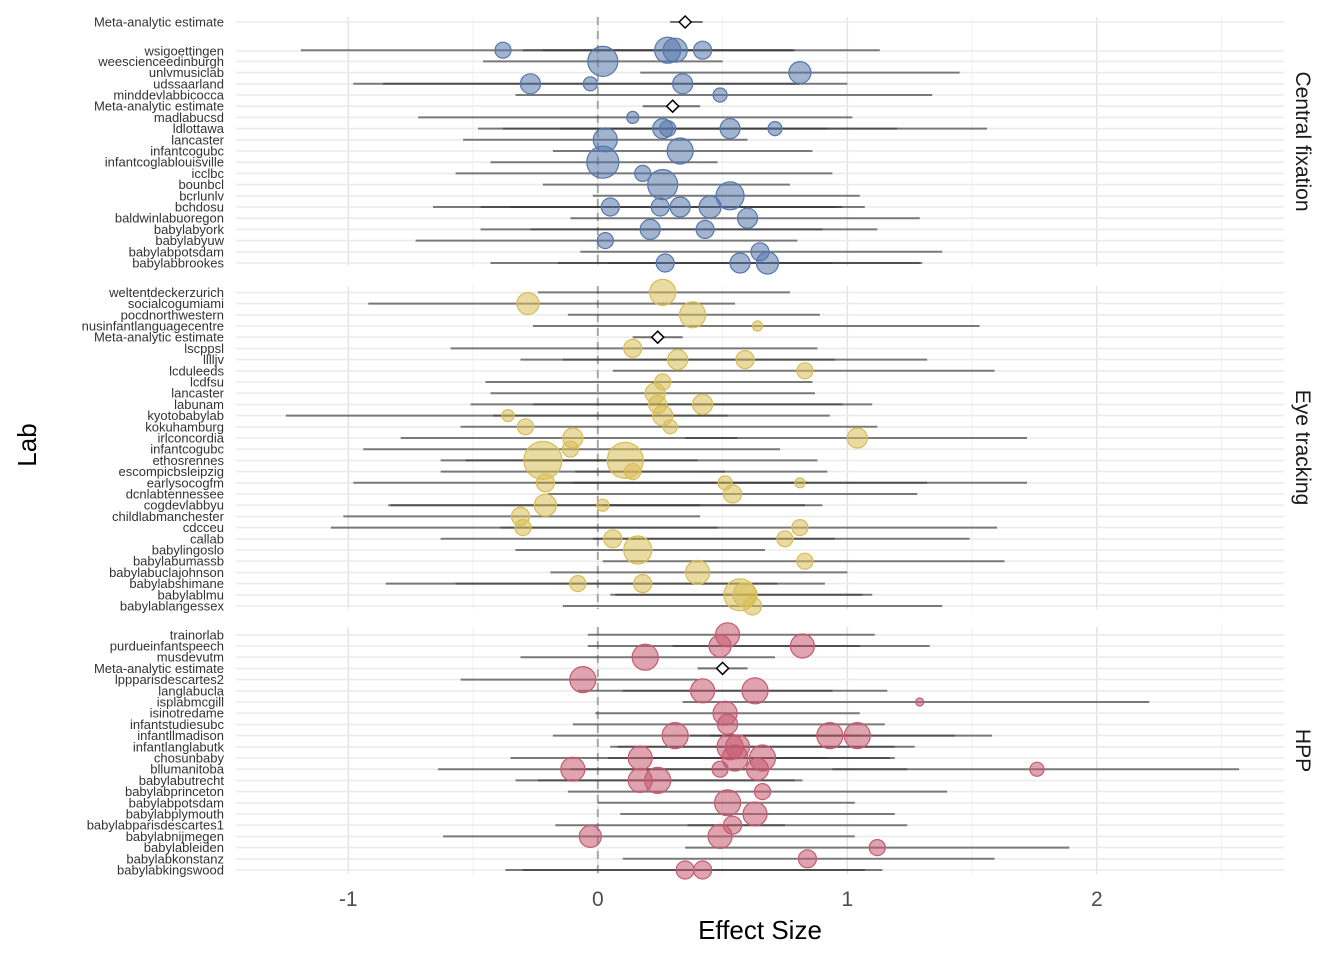 This screenshot has width=1344, height=960. I want to click on lab-tick-label: babylabkonstanz, so click(175, 858).